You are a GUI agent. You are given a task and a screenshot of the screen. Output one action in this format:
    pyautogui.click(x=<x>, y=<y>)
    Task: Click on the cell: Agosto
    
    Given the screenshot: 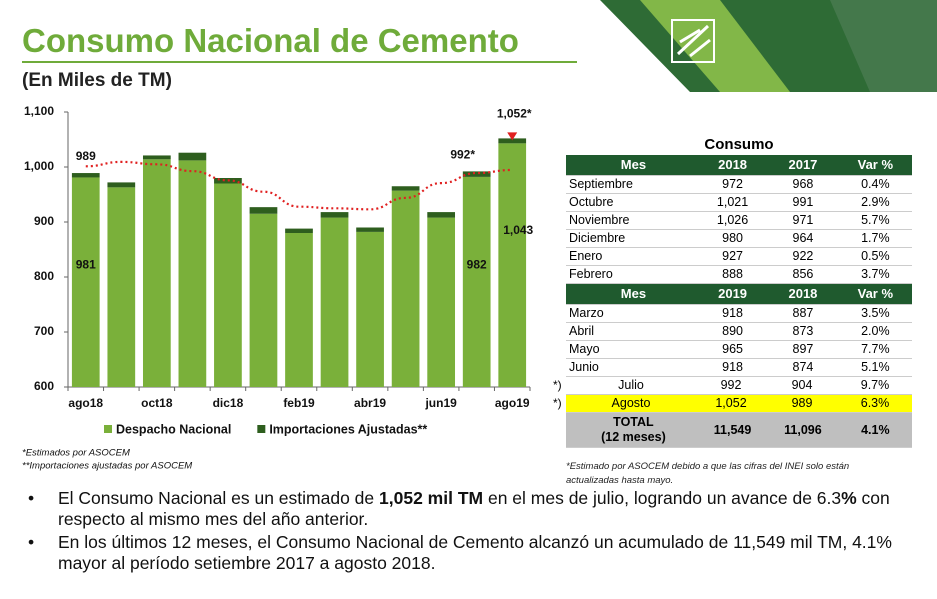 What is the action you would take?
    pyautogui.click(x=631, y=403)
    